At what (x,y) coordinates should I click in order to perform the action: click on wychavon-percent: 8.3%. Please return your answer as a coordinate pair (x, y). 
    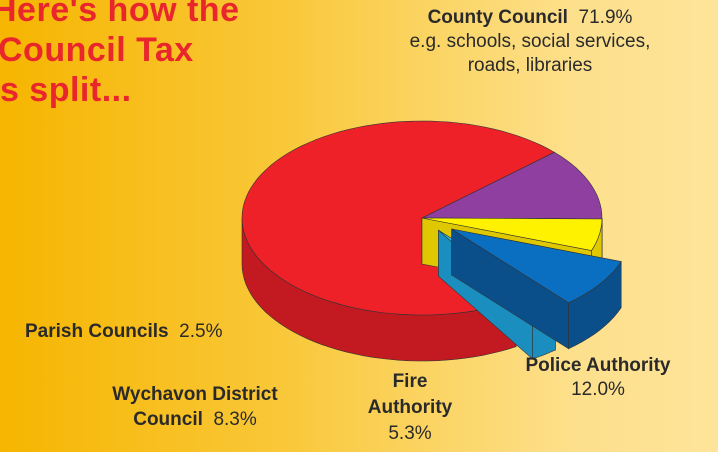
    Looking at the image, I should click on (235, 419).